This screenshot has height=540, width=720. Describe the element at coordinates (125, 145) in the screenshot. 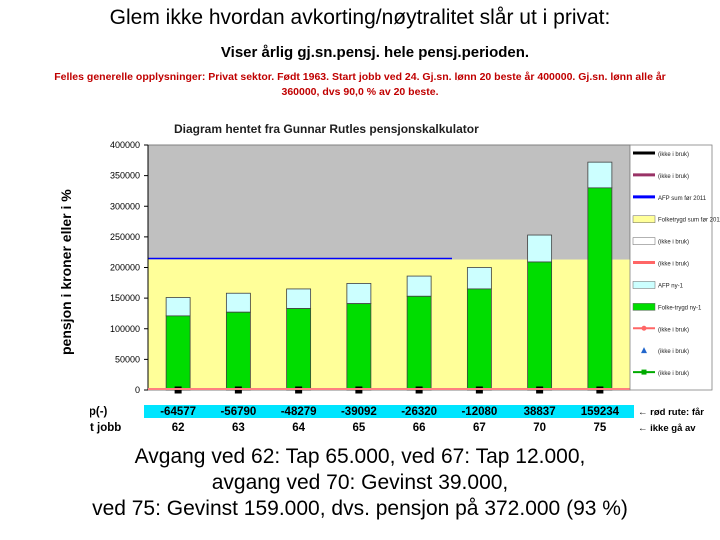

I see `y-tick-label: 400000` at that location.